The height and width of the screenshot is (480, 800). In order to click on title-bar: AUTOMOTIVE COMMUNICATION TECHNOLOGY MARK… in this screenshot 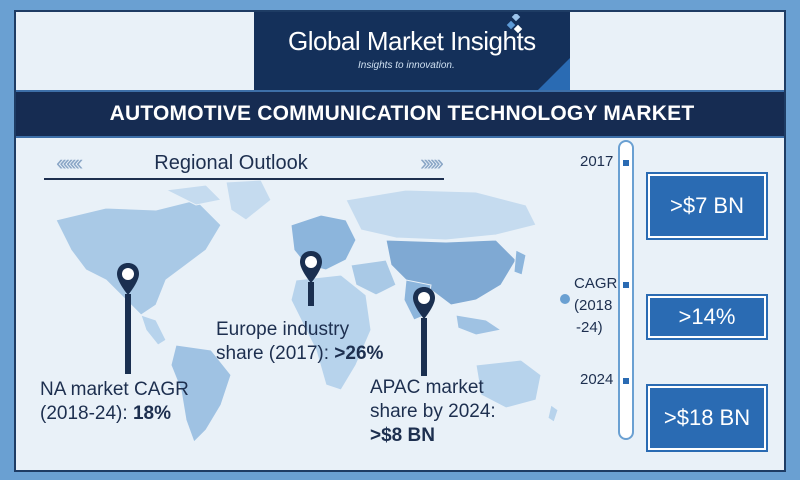, I will do `click(400, 114)`.